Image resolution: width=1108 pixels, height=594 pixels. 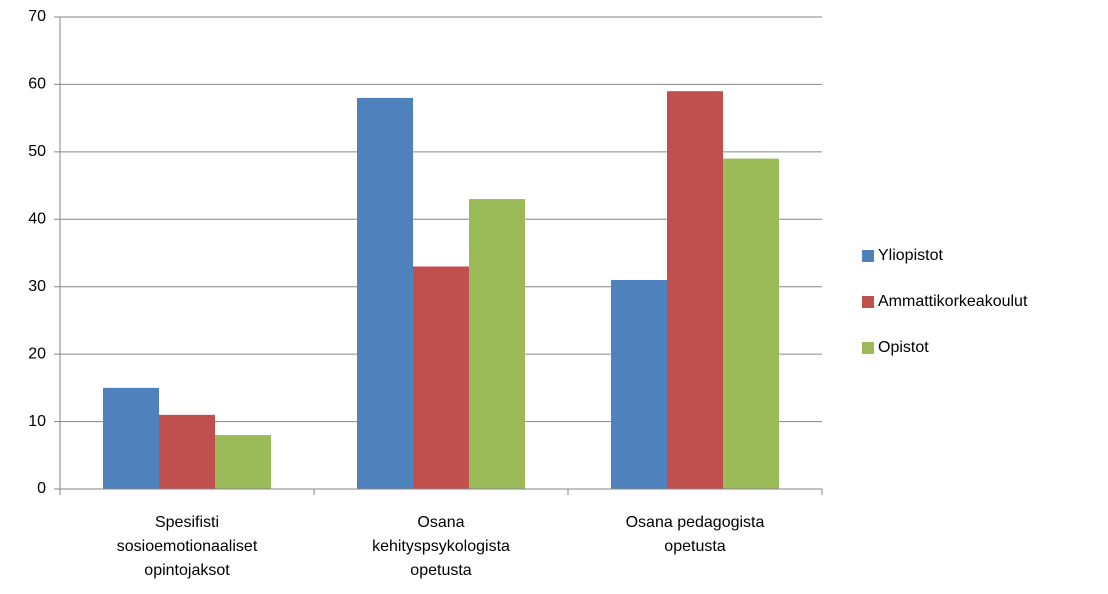 What do you see at coordinates (910, 255) in the screenshot?
I see `legend-label: Yliopistot` at bounding box center [910, 255].